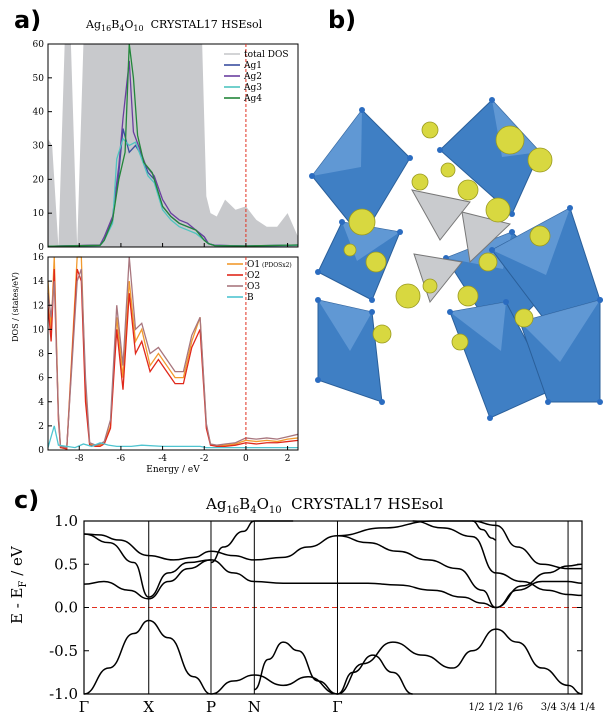  Describe the element at coordinates (252, 77) in the screenshot. I see `legend-label-top: Ag2` at that location.